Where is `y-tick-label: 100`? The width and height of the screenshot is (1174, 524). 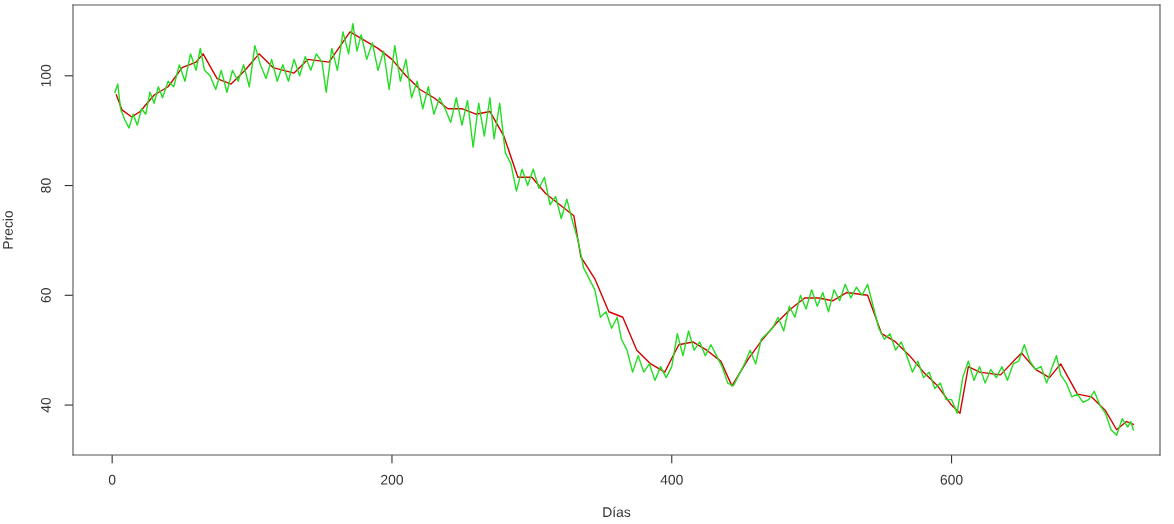
y-tick-label: 100 is located at coordinates (45, 75).